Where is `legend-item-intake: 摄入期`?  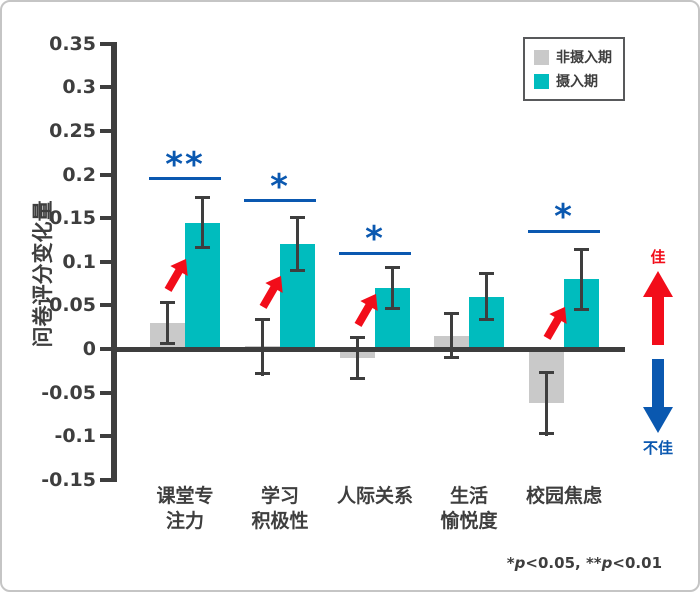
legend-item-intake: 摄入期 is located at coordinates (574, 81).